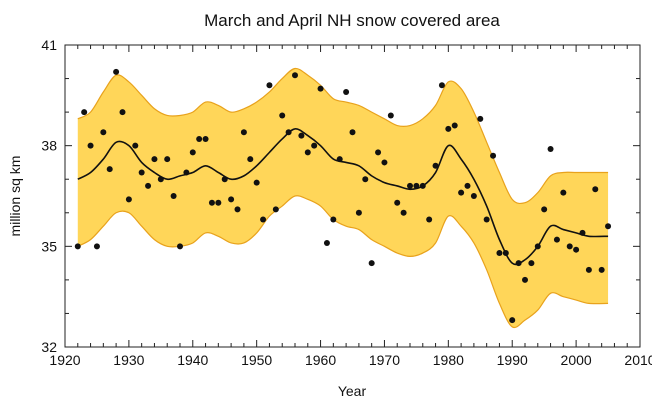 This screenshot has height=399, width=652. I want to click on y-axis-label: million sq km, so click(15, 196).